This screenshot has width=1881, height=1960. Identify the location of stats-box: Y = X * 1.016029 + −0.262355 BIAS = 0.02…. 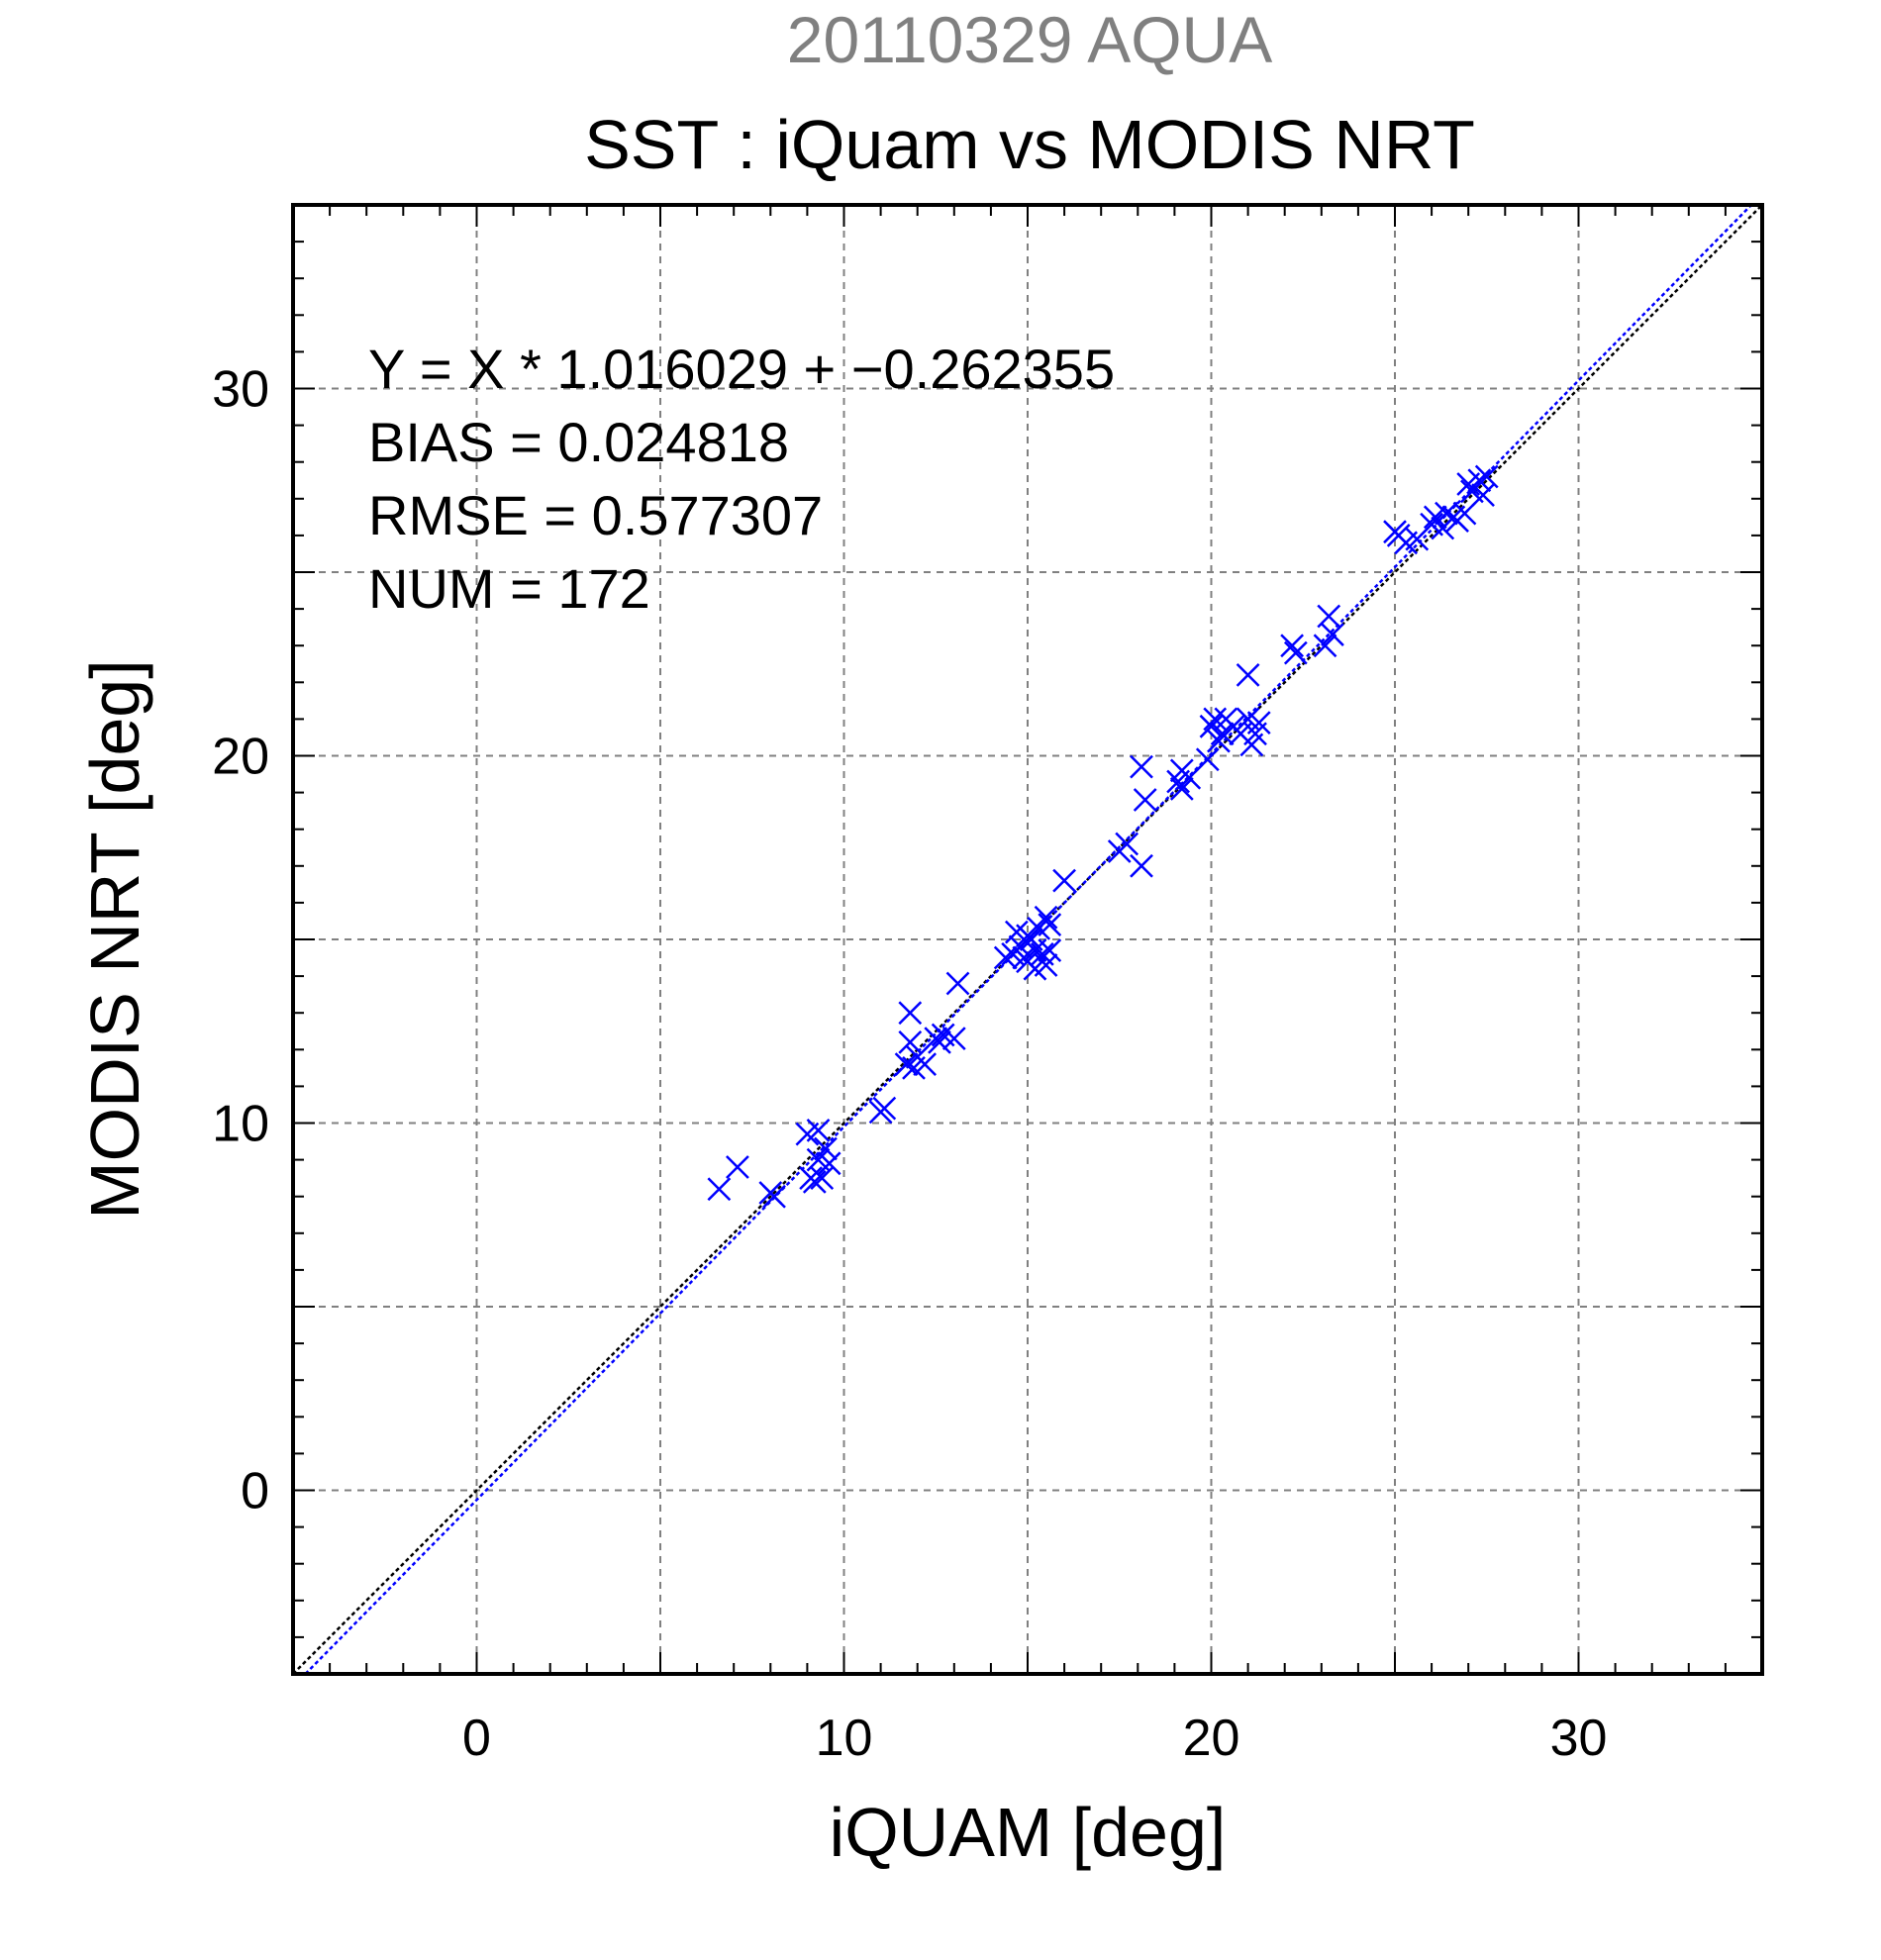
(742, 479).